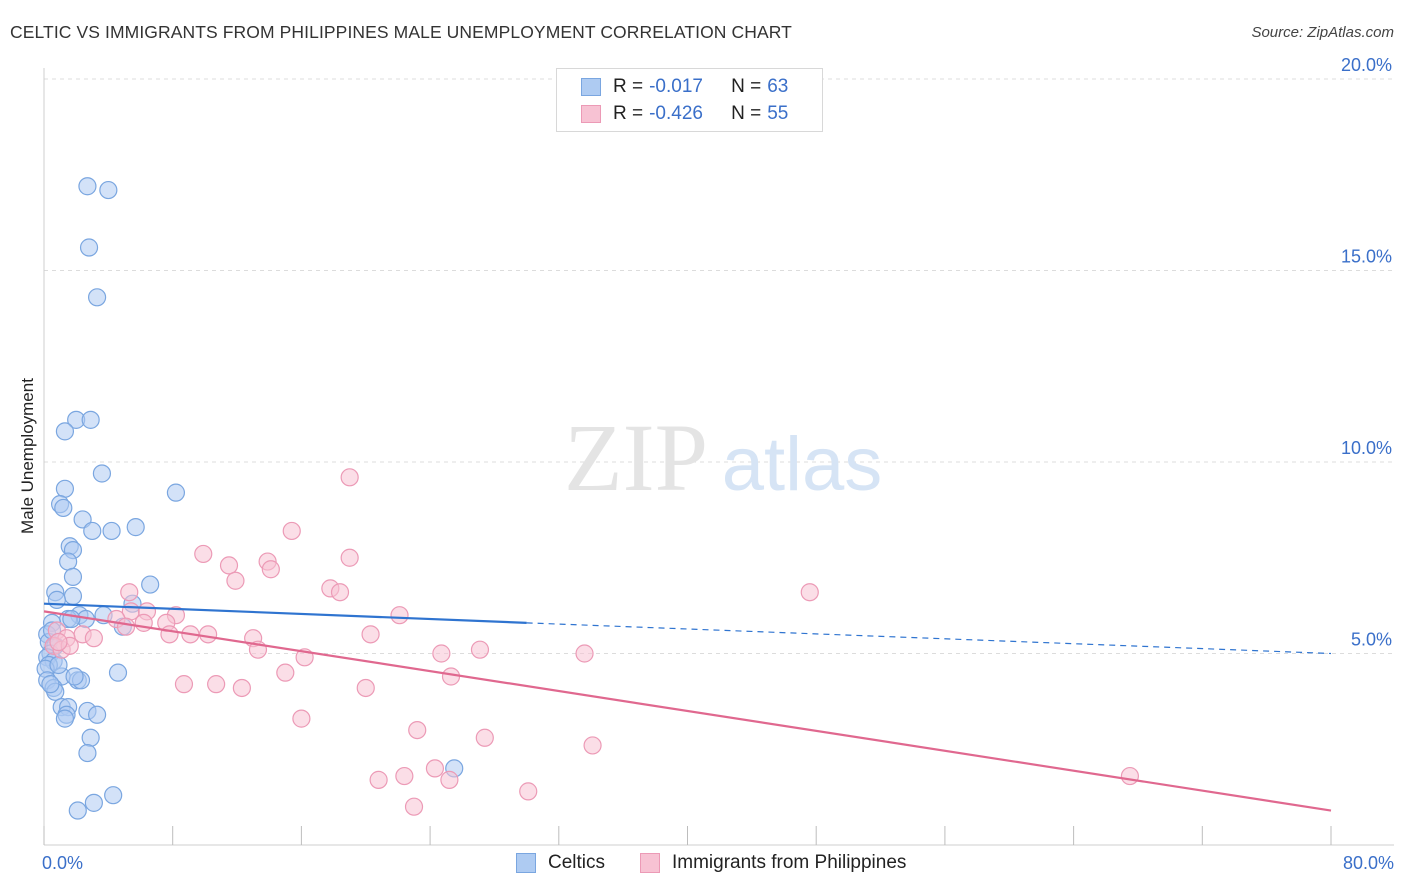 The width and height of the screenshot is (1406, 892). Describe the element at coordinates (1366, 257) in the screenshot. I see `y-tick-label: 15.0%` at that location.